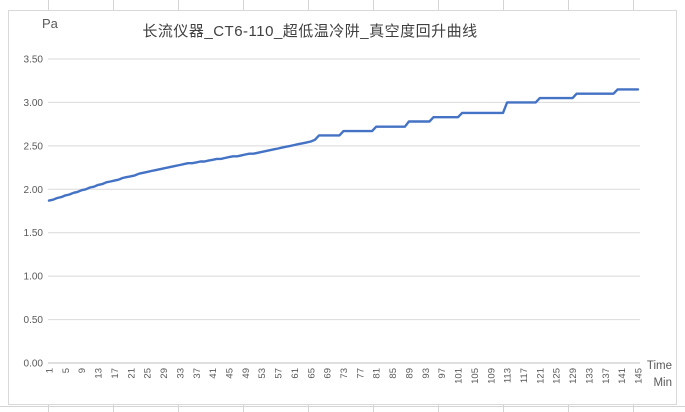 This screenshot has width=685, height=412. Describe the element at coordinates (524, 375) in the screenshot. I see `x-axis-tick-label: 117` at that location.